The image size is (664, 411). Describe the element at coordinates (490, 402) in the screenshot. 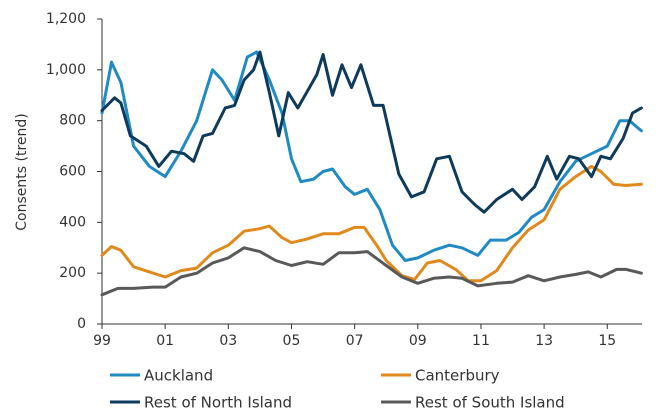

I see `legend-label: Rest of South Island` at that location.